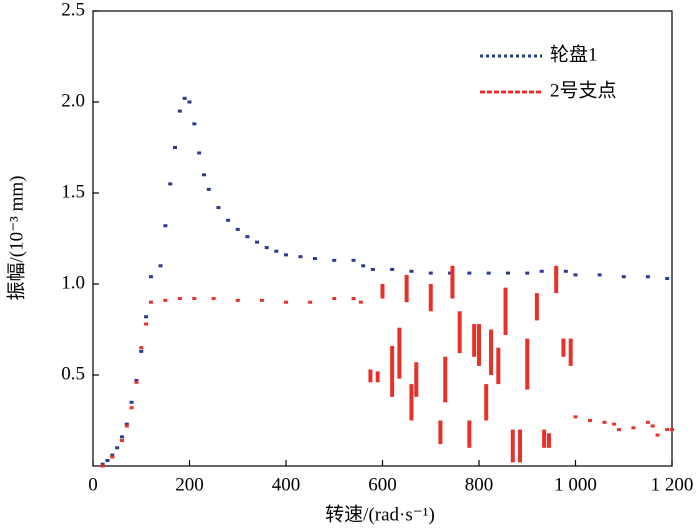 The image size is (700, 532). I want to click on y-axis-label: 振幅/(10⁻³ mm), so click(16, 238).